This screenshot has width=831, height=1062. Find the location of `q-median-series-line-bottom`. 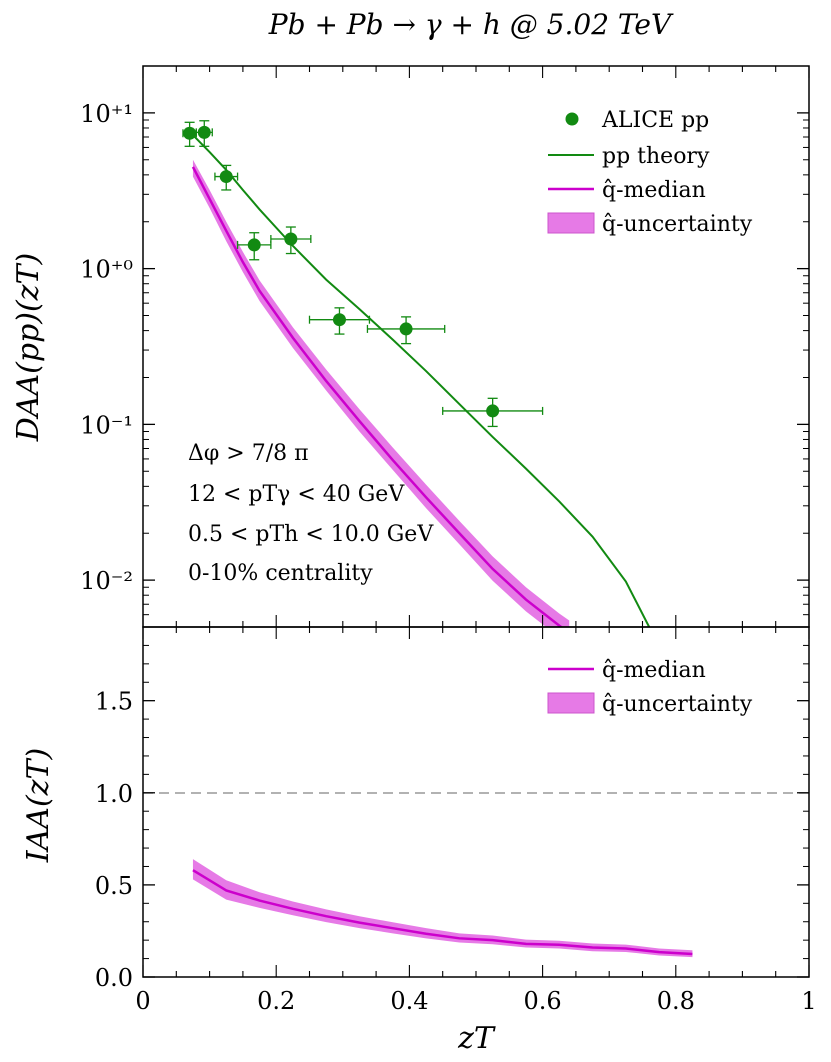

q-median-series-line-bottom is located at coordinates (442, 912).